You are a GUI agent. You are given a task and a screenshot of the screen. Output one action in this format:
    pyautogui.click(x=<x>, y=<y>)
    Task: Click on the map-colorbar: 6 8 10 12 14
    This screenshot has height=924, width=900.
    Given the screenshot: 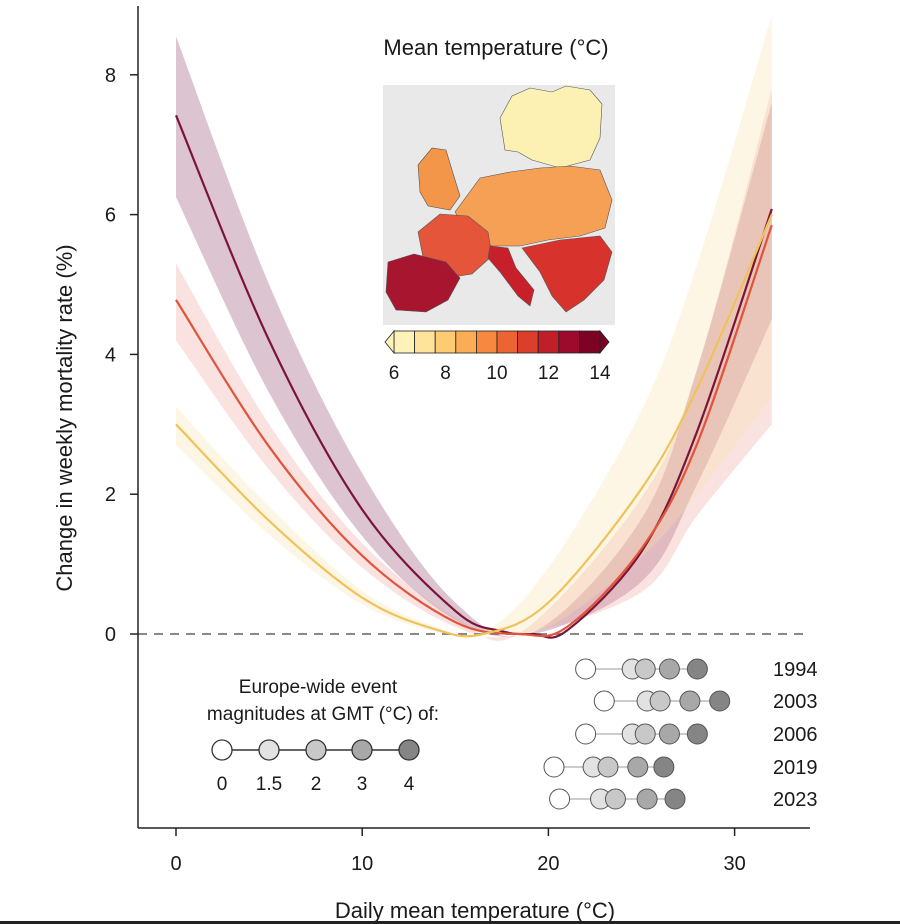 What is the action you would take?
    pyautogui.click(x=497, y=356)
    